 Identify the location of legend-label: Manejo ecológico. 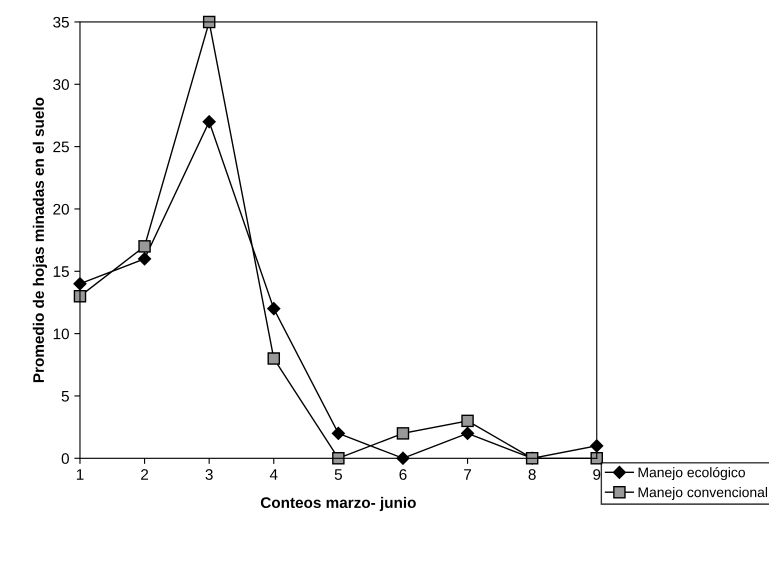
(691, 473).